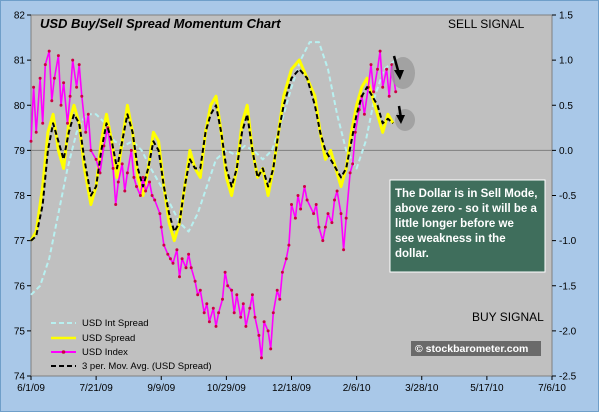  What do you see at coordinates (422, 388) in the screenshot?
I see `x-tick-label: 3/28/10` at bounding box center [422, 388].